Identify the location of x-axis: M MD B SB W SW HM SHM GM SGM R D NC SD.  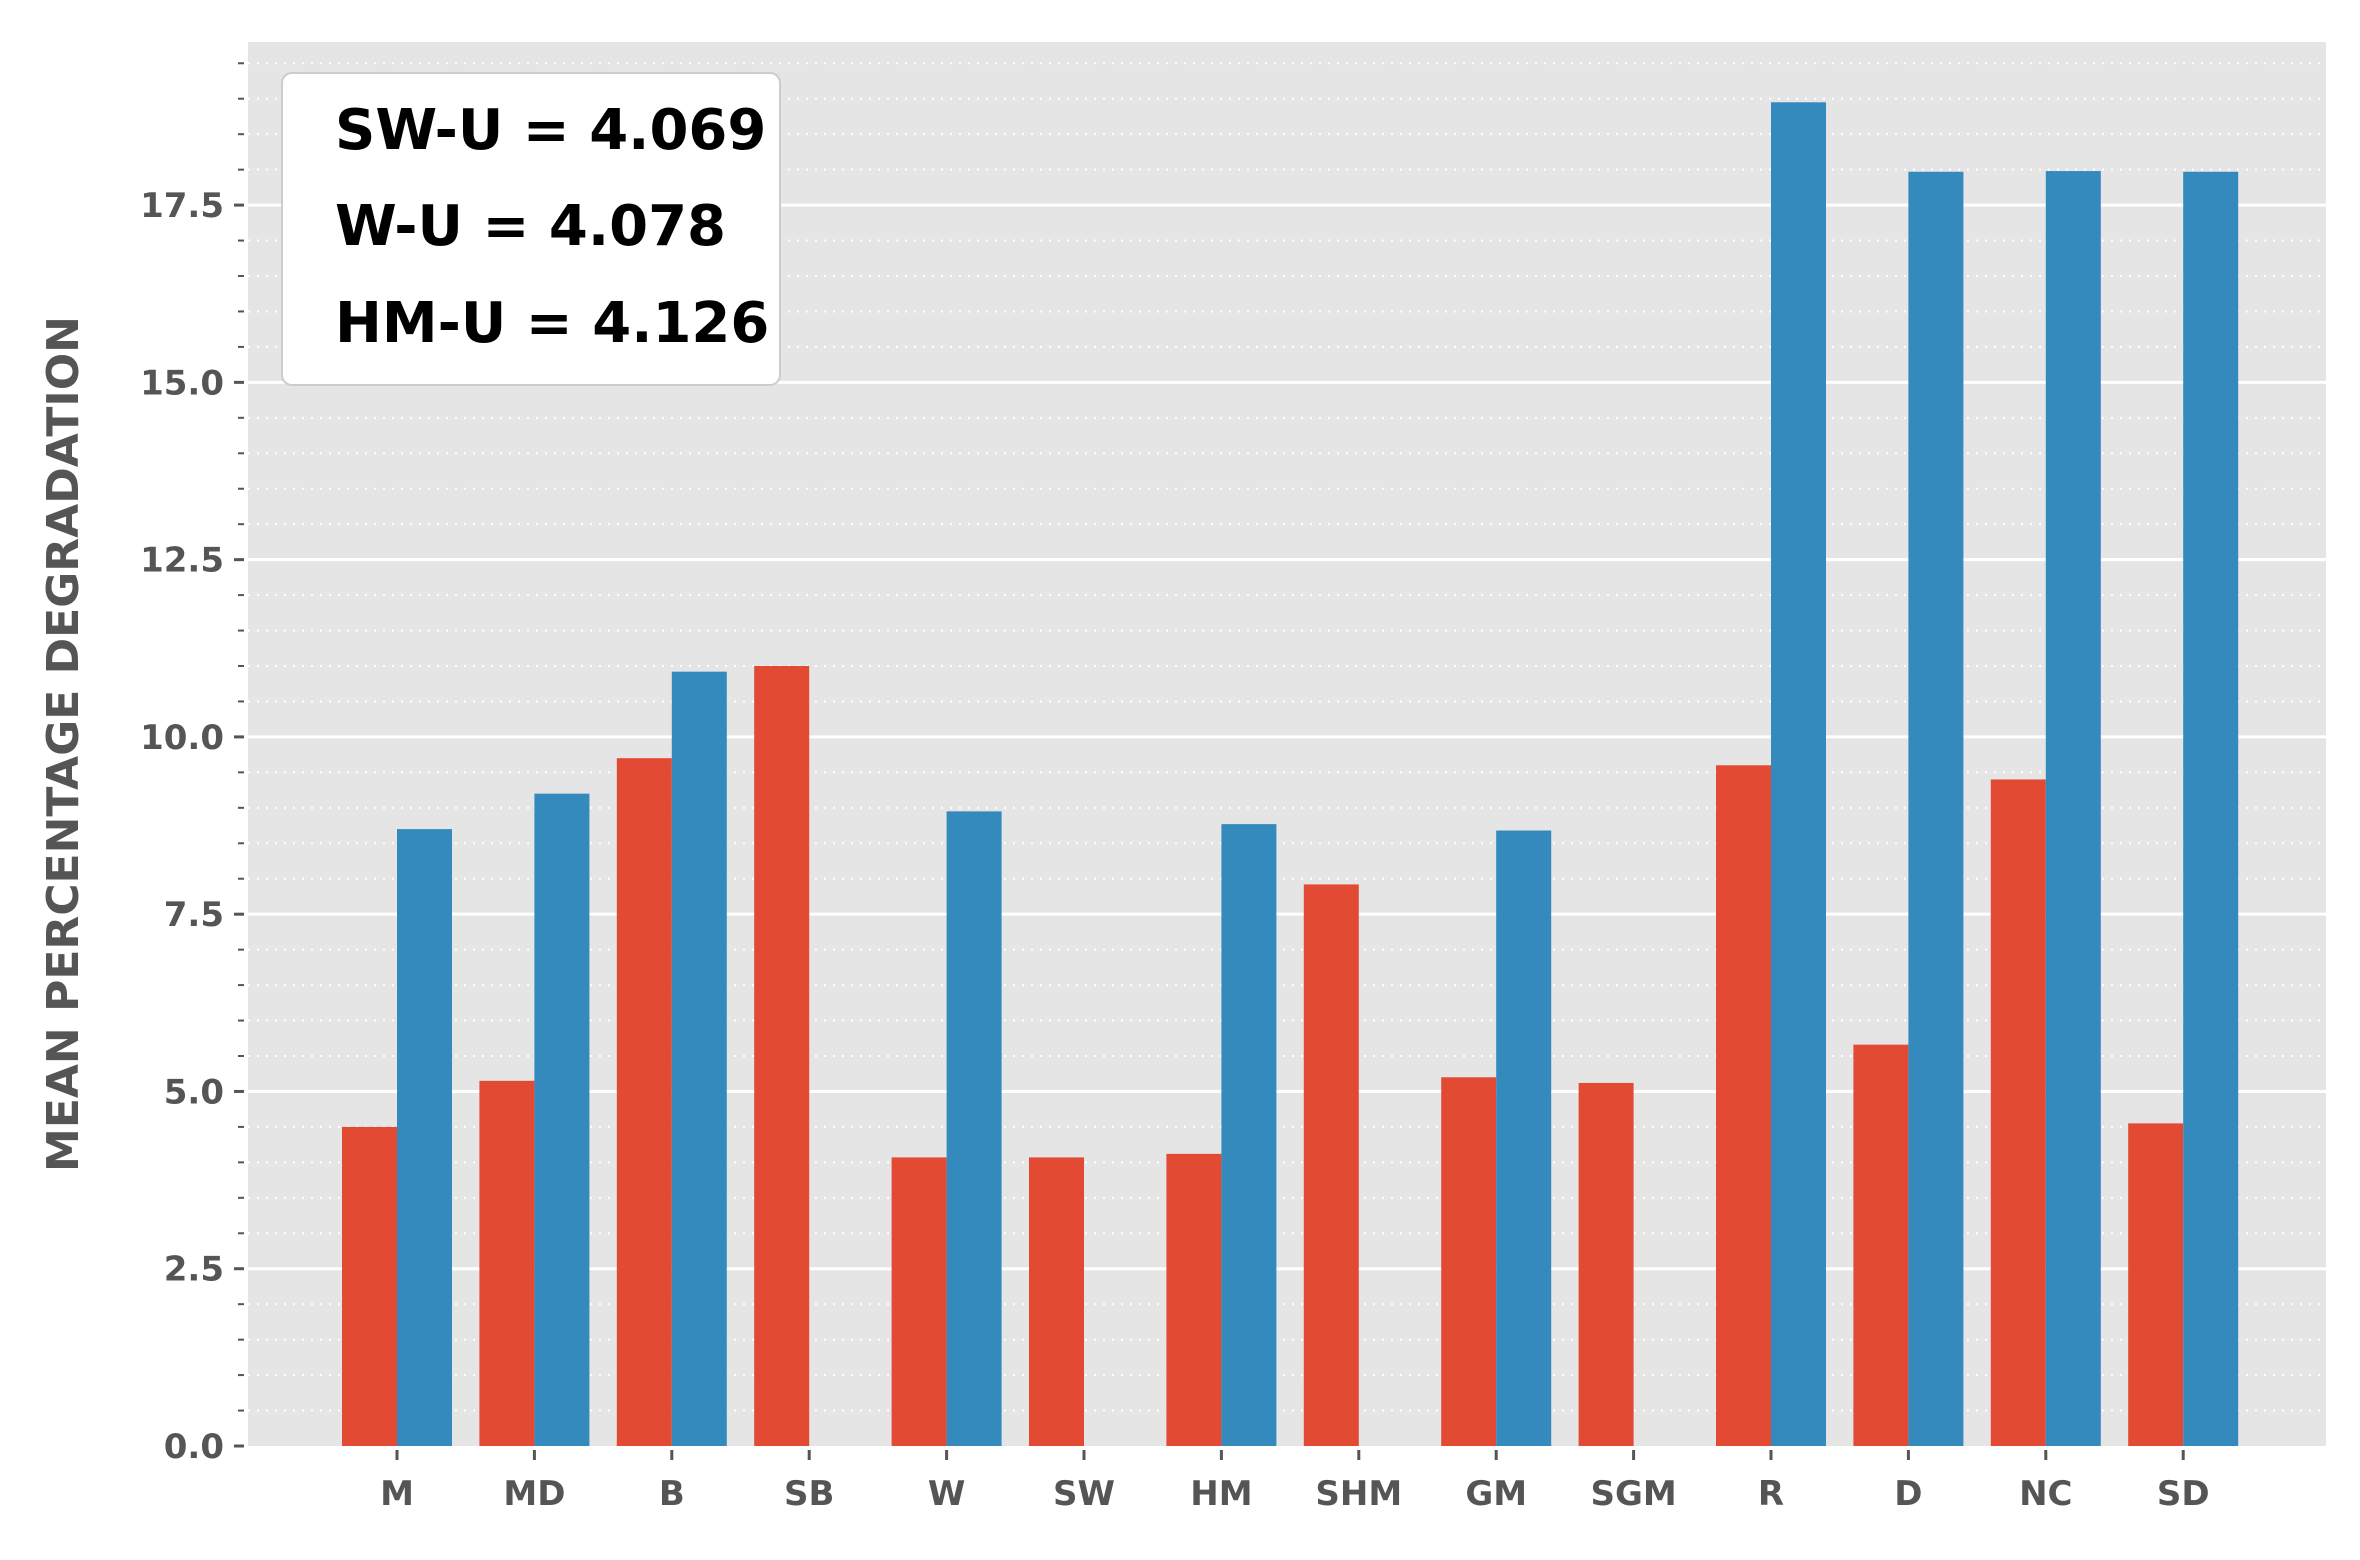
(1295, 1482).